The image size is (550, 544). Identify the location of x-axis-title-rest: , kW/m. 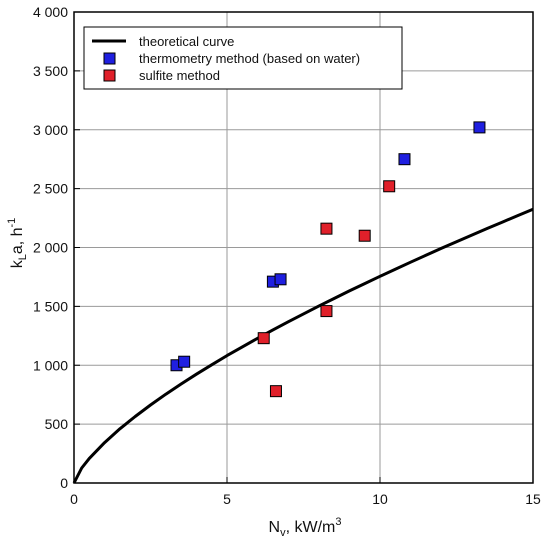
(311, 527).